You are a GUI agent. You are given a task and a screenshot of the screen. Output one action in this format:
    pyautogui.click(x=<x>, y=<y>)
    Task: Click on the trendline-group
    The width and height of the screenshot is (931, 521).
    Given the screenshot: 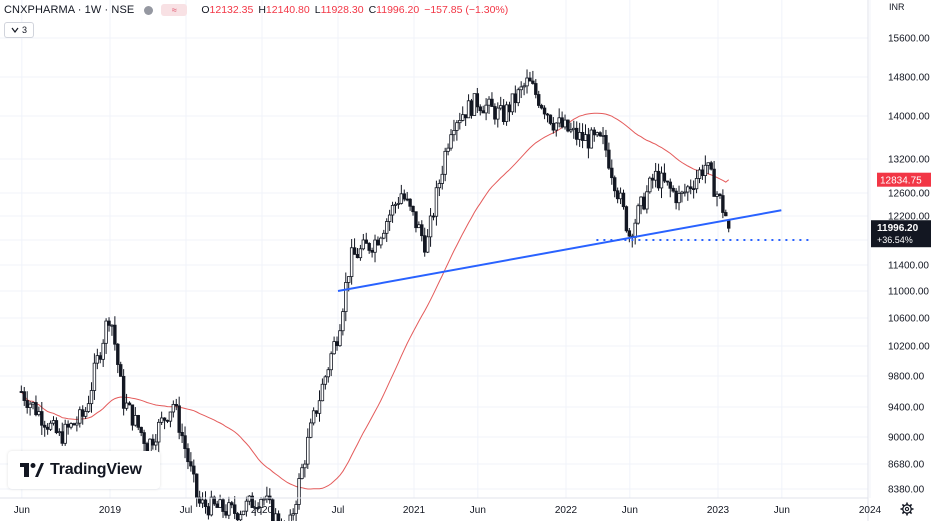 What is the action you would take?
    pyautogui.click(x=573, y=250)
    